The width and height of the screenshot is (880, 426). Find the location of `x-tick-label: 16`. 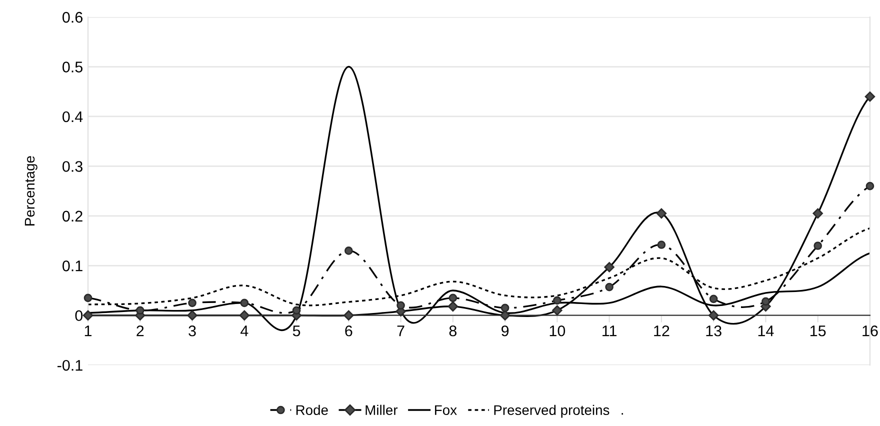

x-tick-label: 16 is located at coordinates (870, 330).